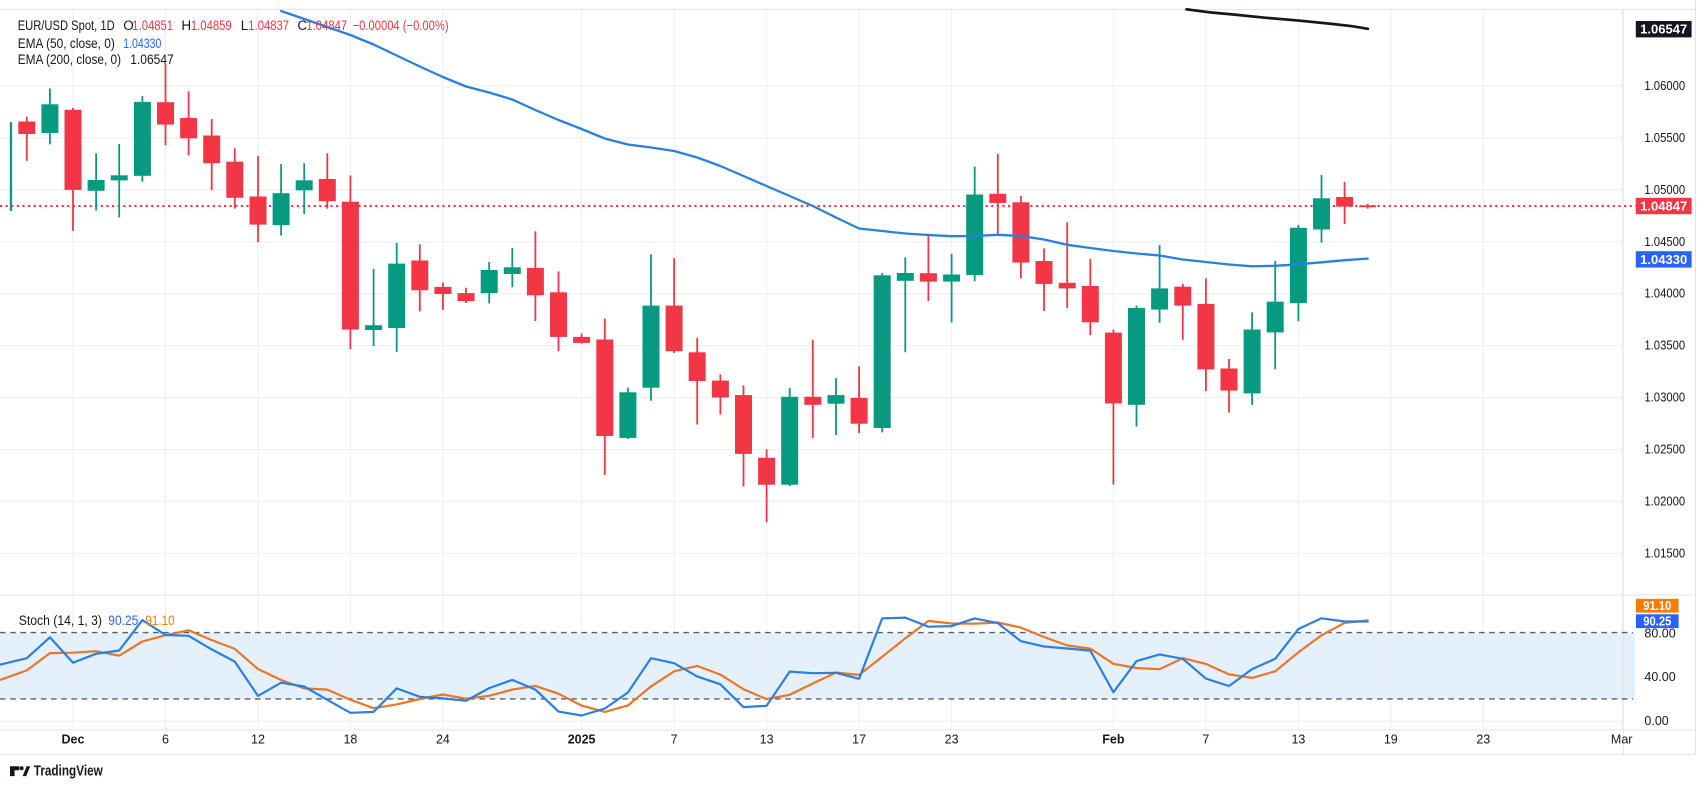 This screenshot has height=789, width=1706. What do you see at coordinates (1113, 740) in the screenshot?
I see `svg-text: Feb` at bounding box center [1113, 740].